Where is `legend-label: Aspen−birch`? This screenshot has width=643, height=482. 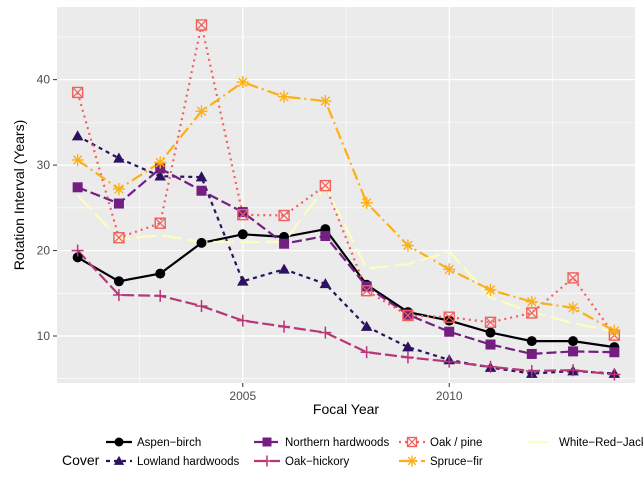 legend-label: Aspen−birch is located at coordinates (169, 443).